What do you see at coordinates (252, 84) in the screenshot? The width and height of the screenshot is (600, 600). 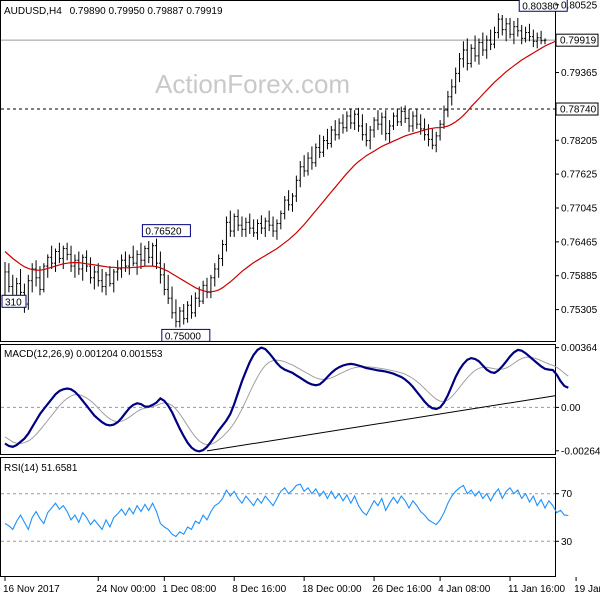 I see `watermark: ActionForex.com` at bounding box center [252, 84].